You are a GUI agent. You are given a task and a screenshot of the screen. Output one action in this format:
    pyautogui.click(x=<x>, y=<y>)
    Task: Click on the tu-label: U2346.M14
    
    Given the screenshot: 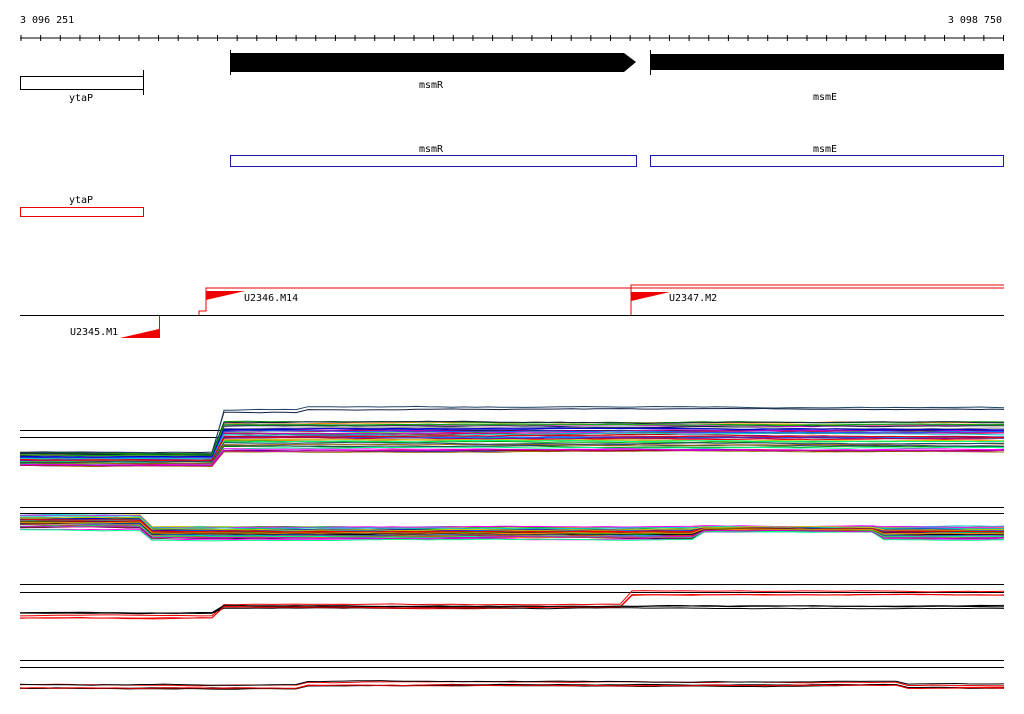 What is the action you would take?
    pyautogui.click(x=271, y=298)
    